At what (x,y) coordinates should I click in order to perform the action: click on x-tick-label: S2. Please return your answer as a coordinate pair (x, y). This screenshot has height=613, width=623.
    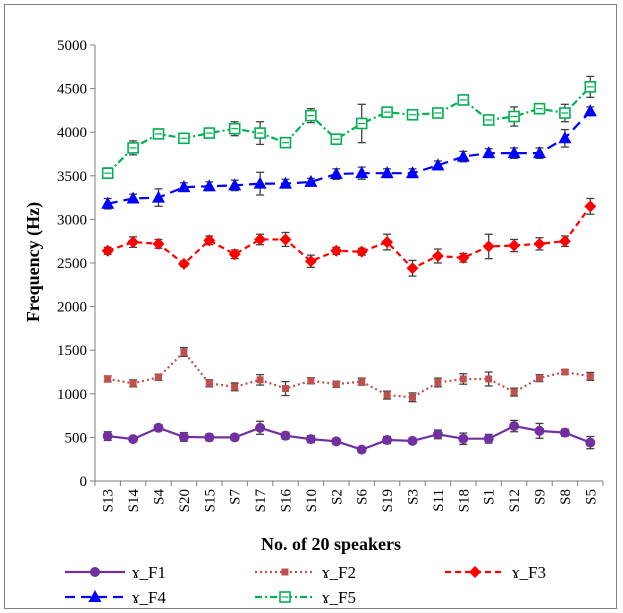
    Looking at the image, I should click on (337, 497).